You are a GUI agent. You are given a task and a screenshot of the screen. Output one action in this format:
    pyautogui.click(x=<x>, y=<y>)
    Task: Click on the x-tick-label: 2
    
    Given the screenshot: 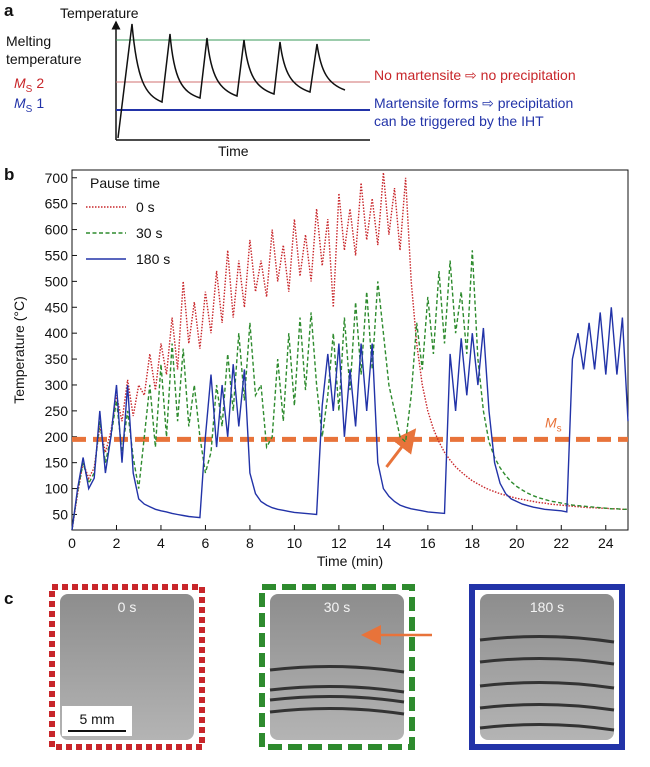 What is the action you would take?
    pyautogui.click(x=117, y=543)
    